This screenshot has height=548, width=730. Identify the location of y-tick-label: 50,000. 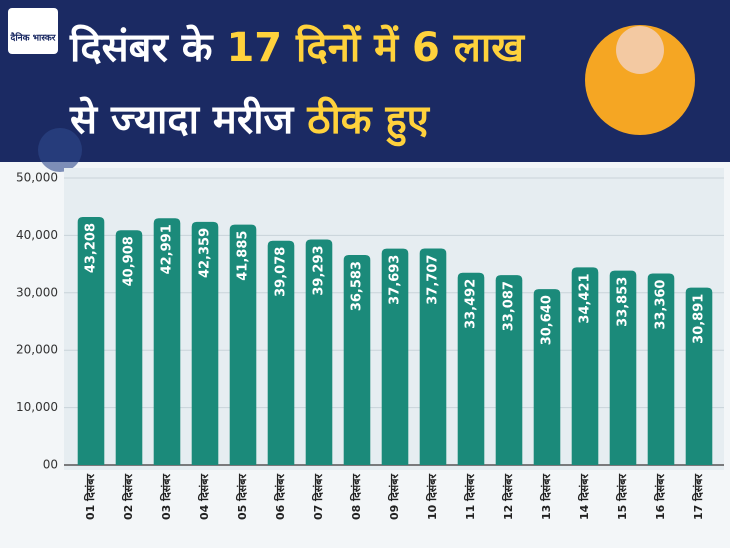
(37, 178).